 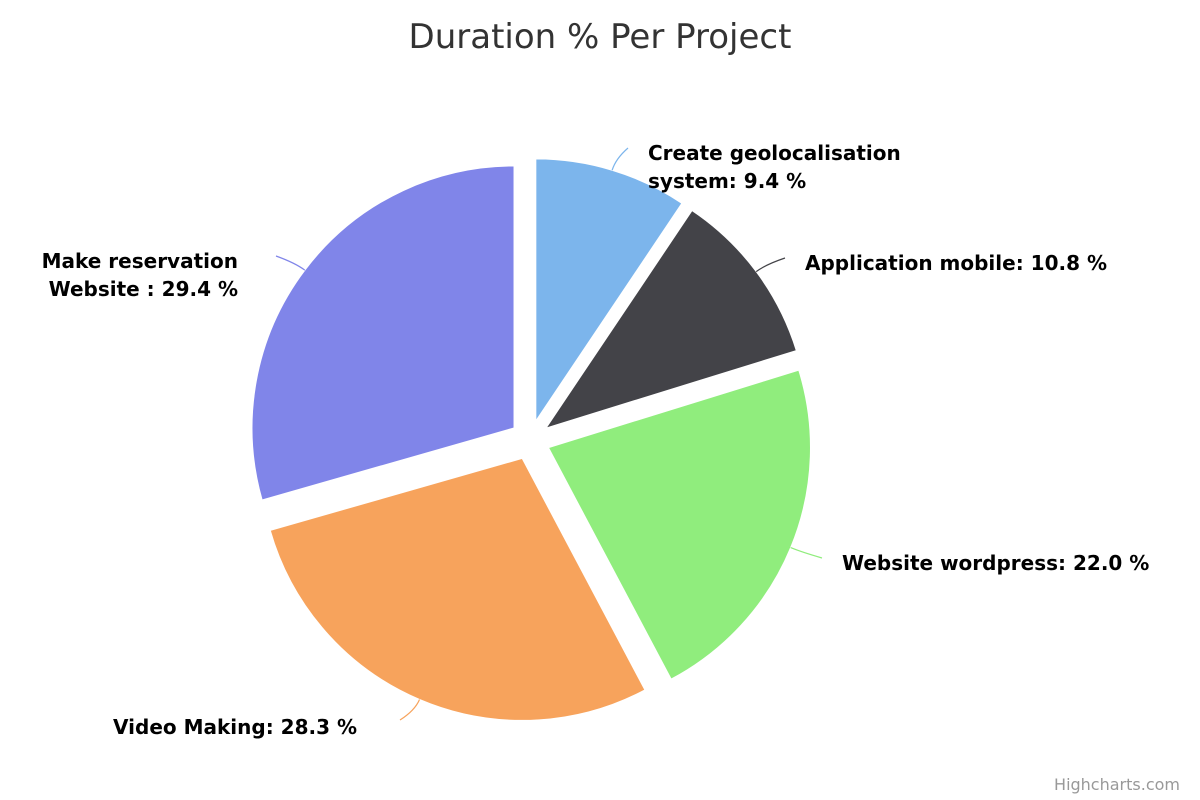 What do you see at coordinates (140, 261) in the screenshot?
I see `data-label-line: Make reservation` at bounding box center [140, 261].